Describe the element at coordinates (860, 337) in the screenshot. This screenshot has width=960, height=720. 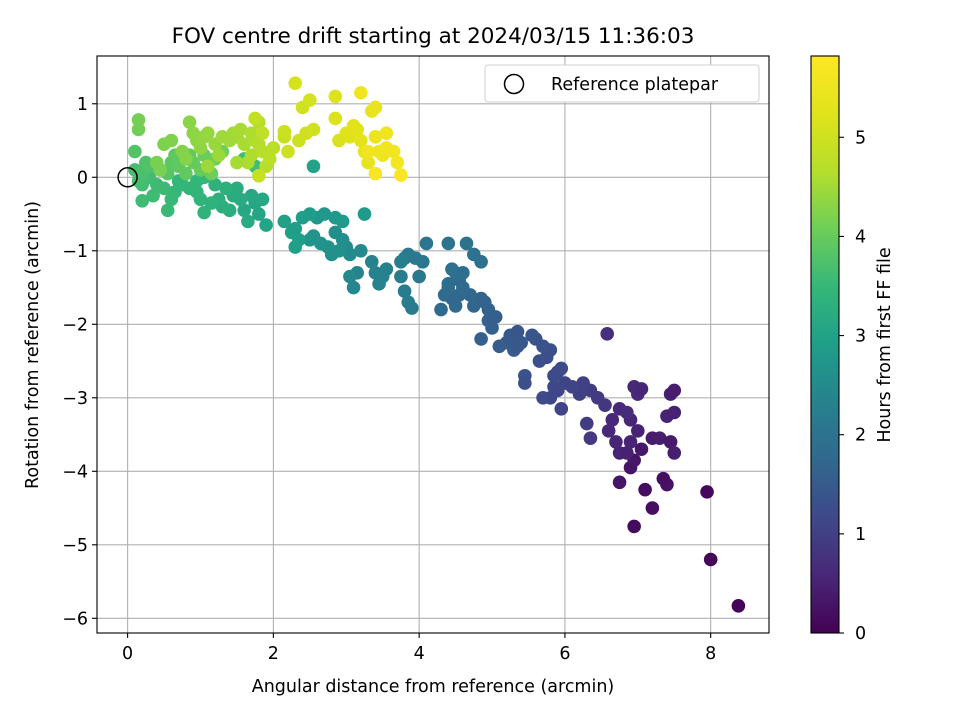
I see `colorbar-tick-label: 3` at that location.